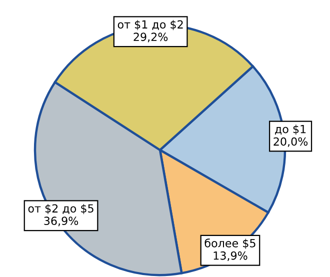 This screenshot has width=330, height=277. I want to click on slice-label: до $1, so click(290, 129).